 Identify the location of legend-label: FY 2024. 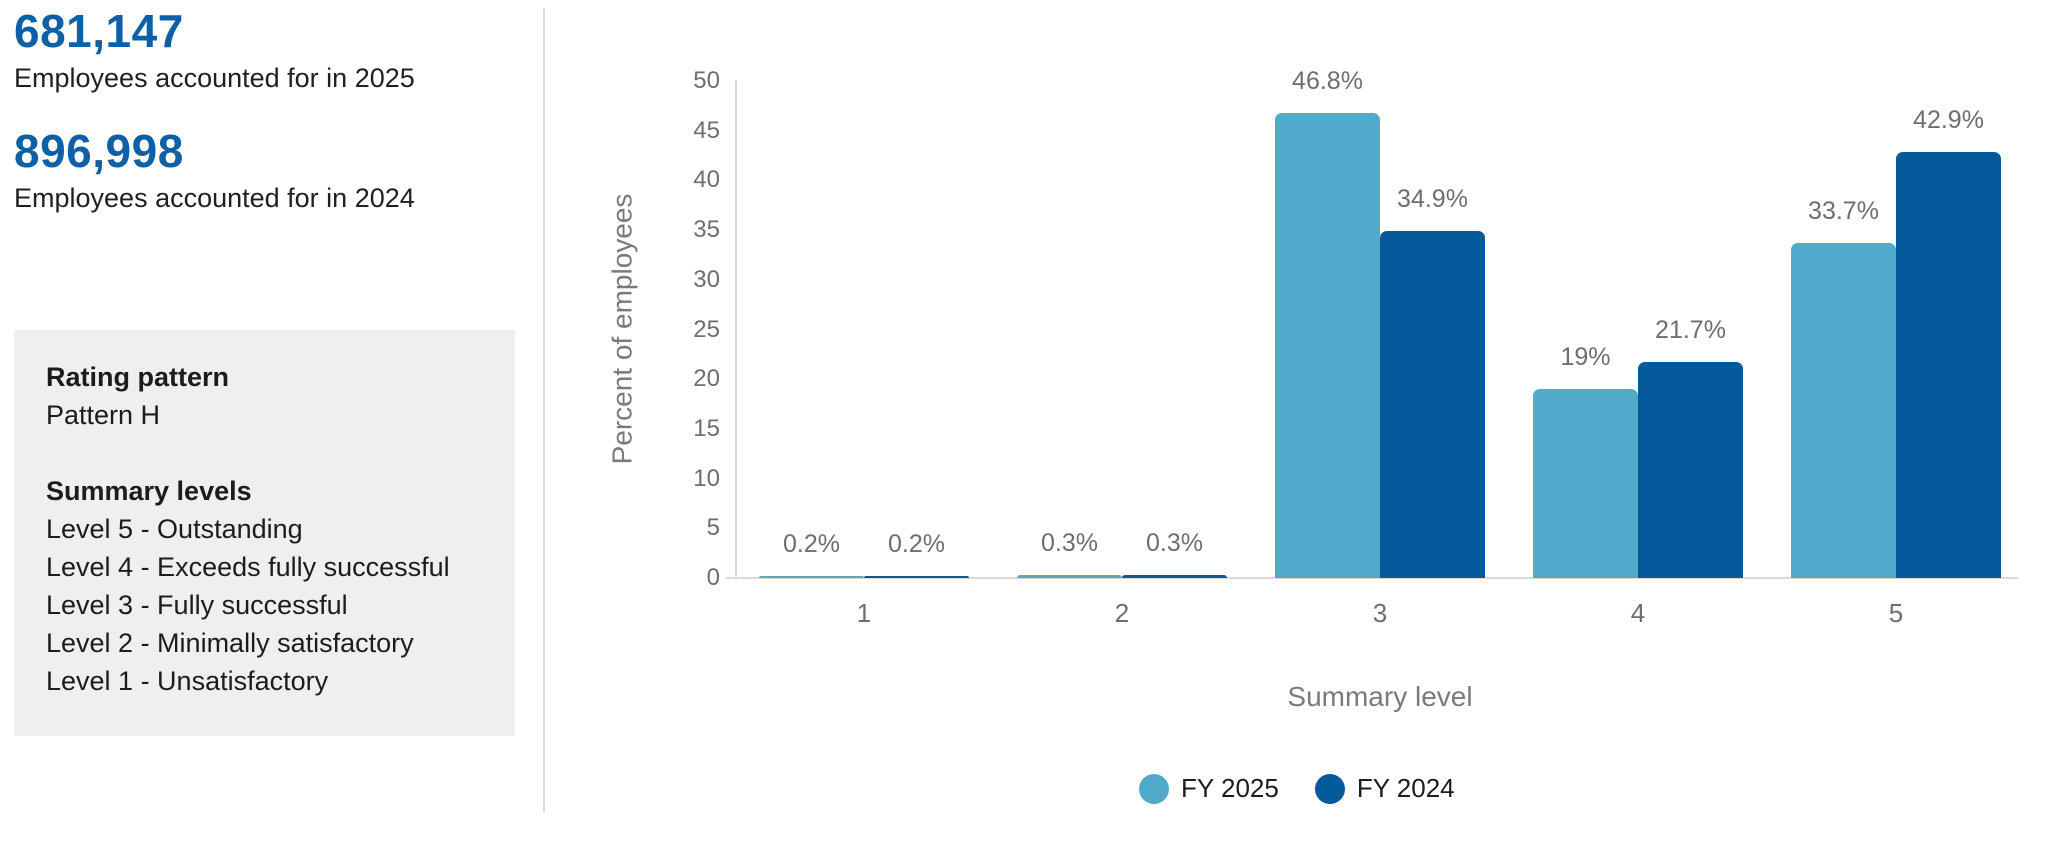
(1405, 788).